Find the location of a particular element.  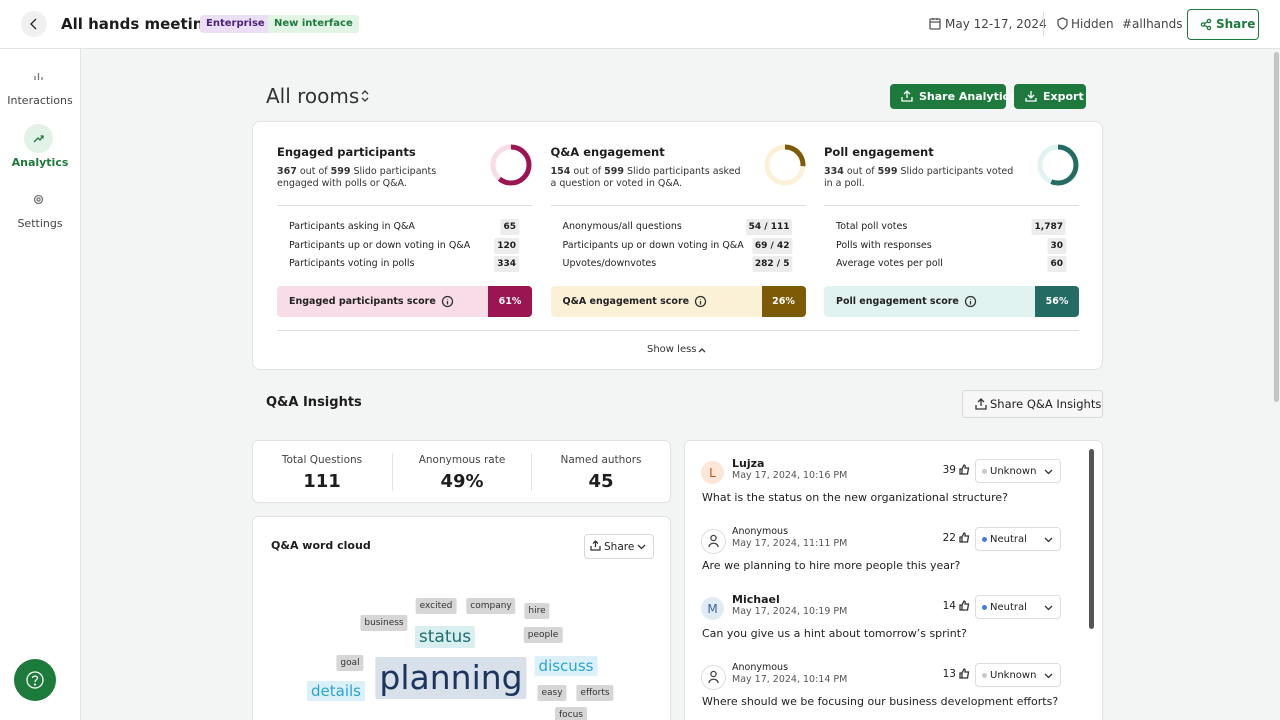

score-donut is located at coordinates (784, 165).